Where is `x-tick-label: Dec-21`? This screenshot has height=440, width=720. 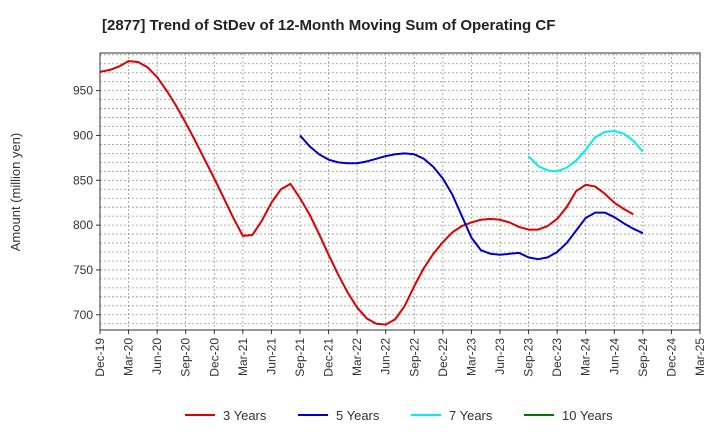
x-tick-label: Dec-21 is located at coordinates (329, 357).